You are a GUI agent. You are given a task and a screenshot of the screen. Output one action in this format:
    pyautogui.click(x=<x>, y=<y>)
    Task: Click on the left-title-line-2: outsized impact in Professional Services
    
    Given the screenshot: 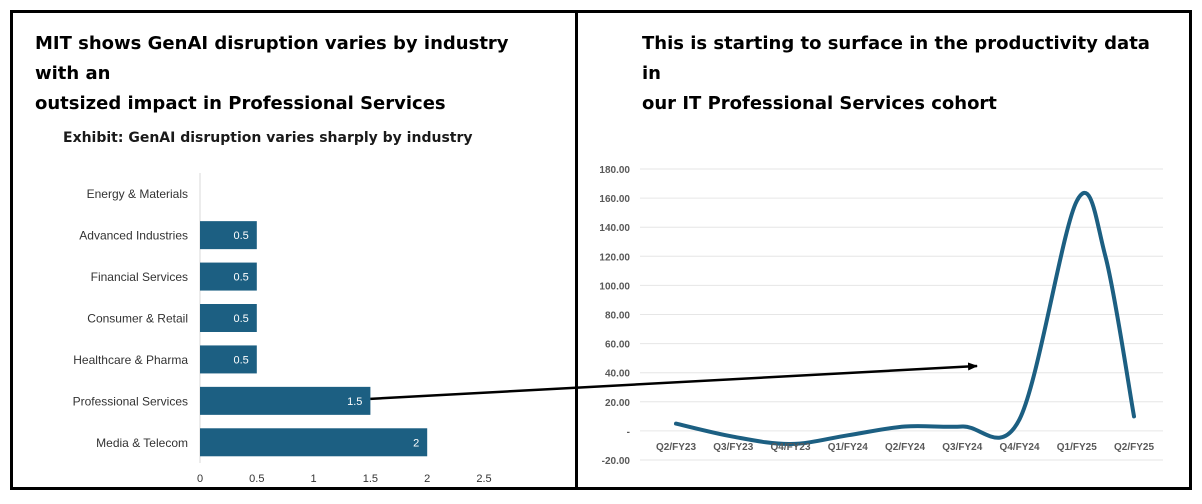 What is the action you would take?
    pyautogui.click(x=240, y=103)
    